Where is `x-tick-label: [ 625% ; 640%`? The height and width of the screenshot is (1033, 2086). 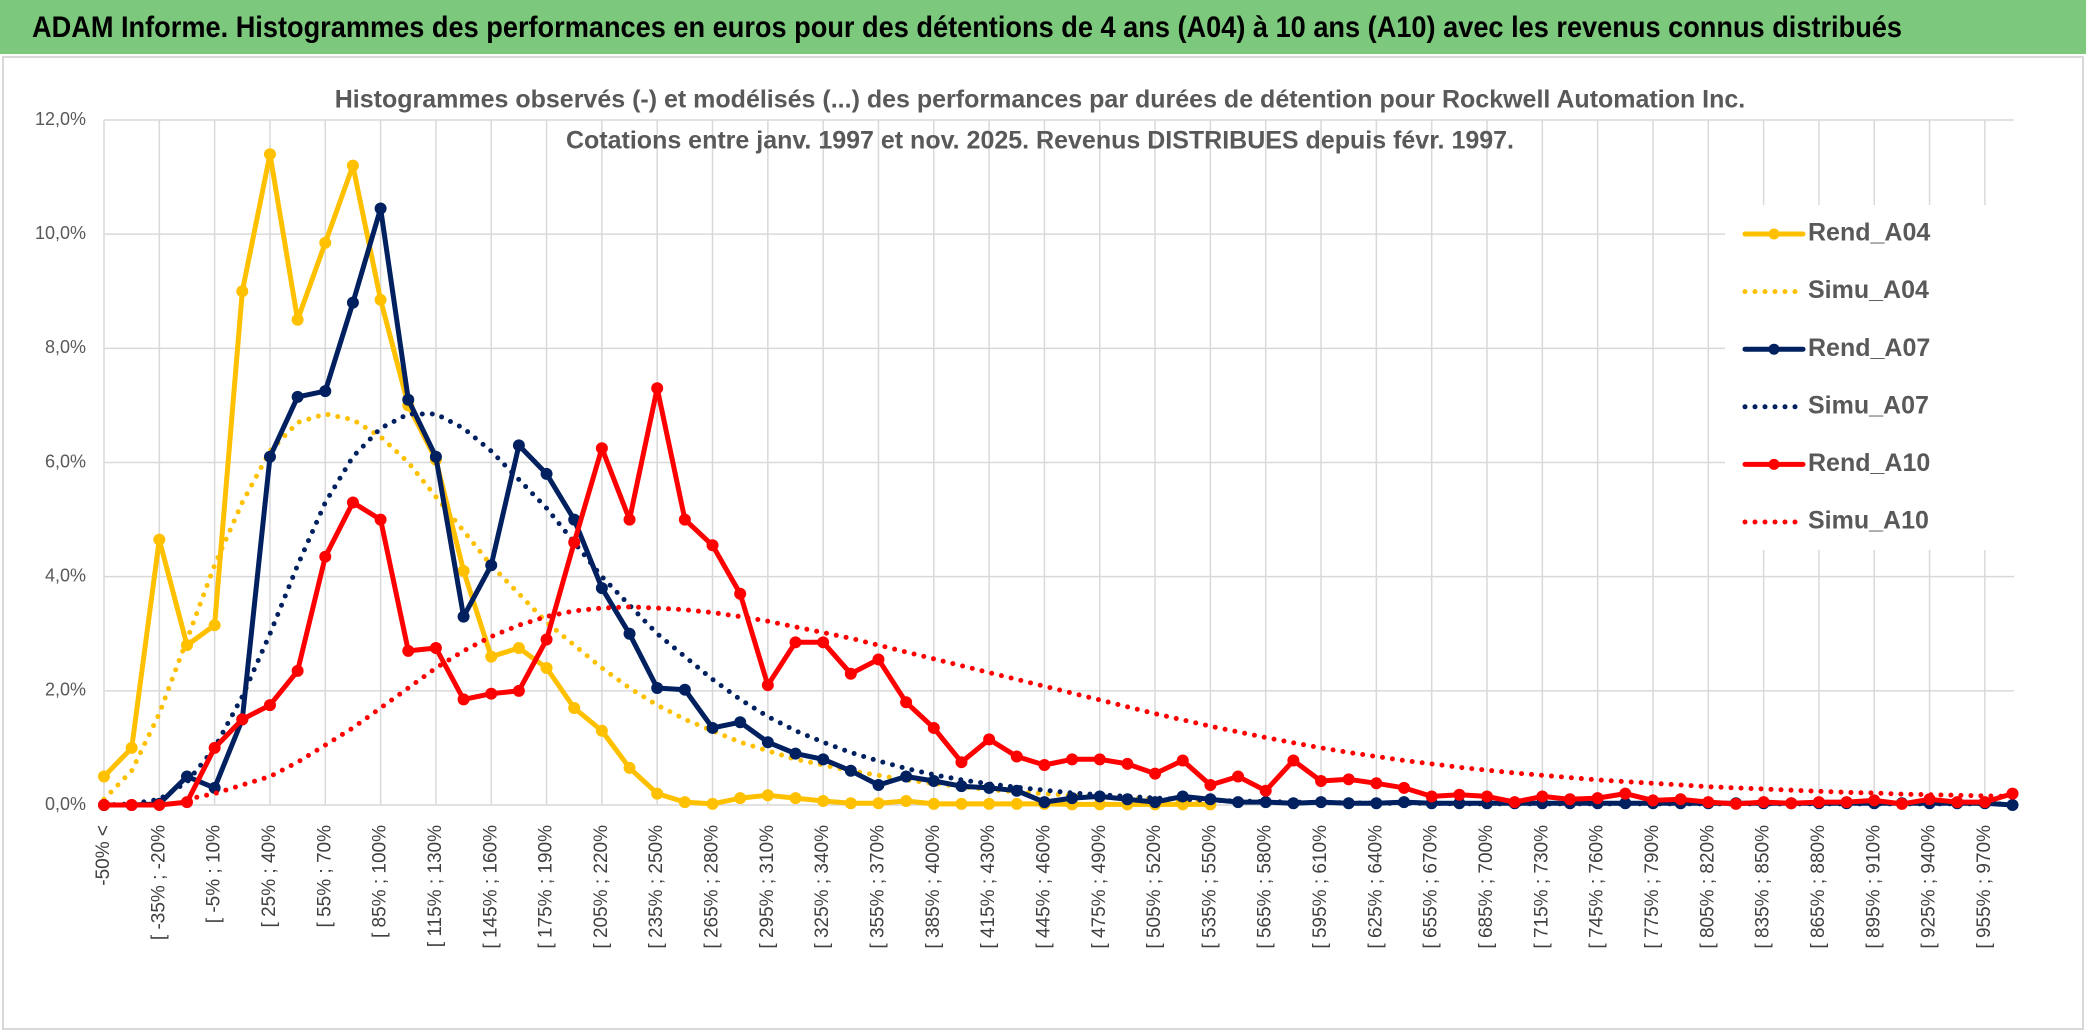
x-tick-label: [ 625% ; 640% is located at coordinates (1375, 887).